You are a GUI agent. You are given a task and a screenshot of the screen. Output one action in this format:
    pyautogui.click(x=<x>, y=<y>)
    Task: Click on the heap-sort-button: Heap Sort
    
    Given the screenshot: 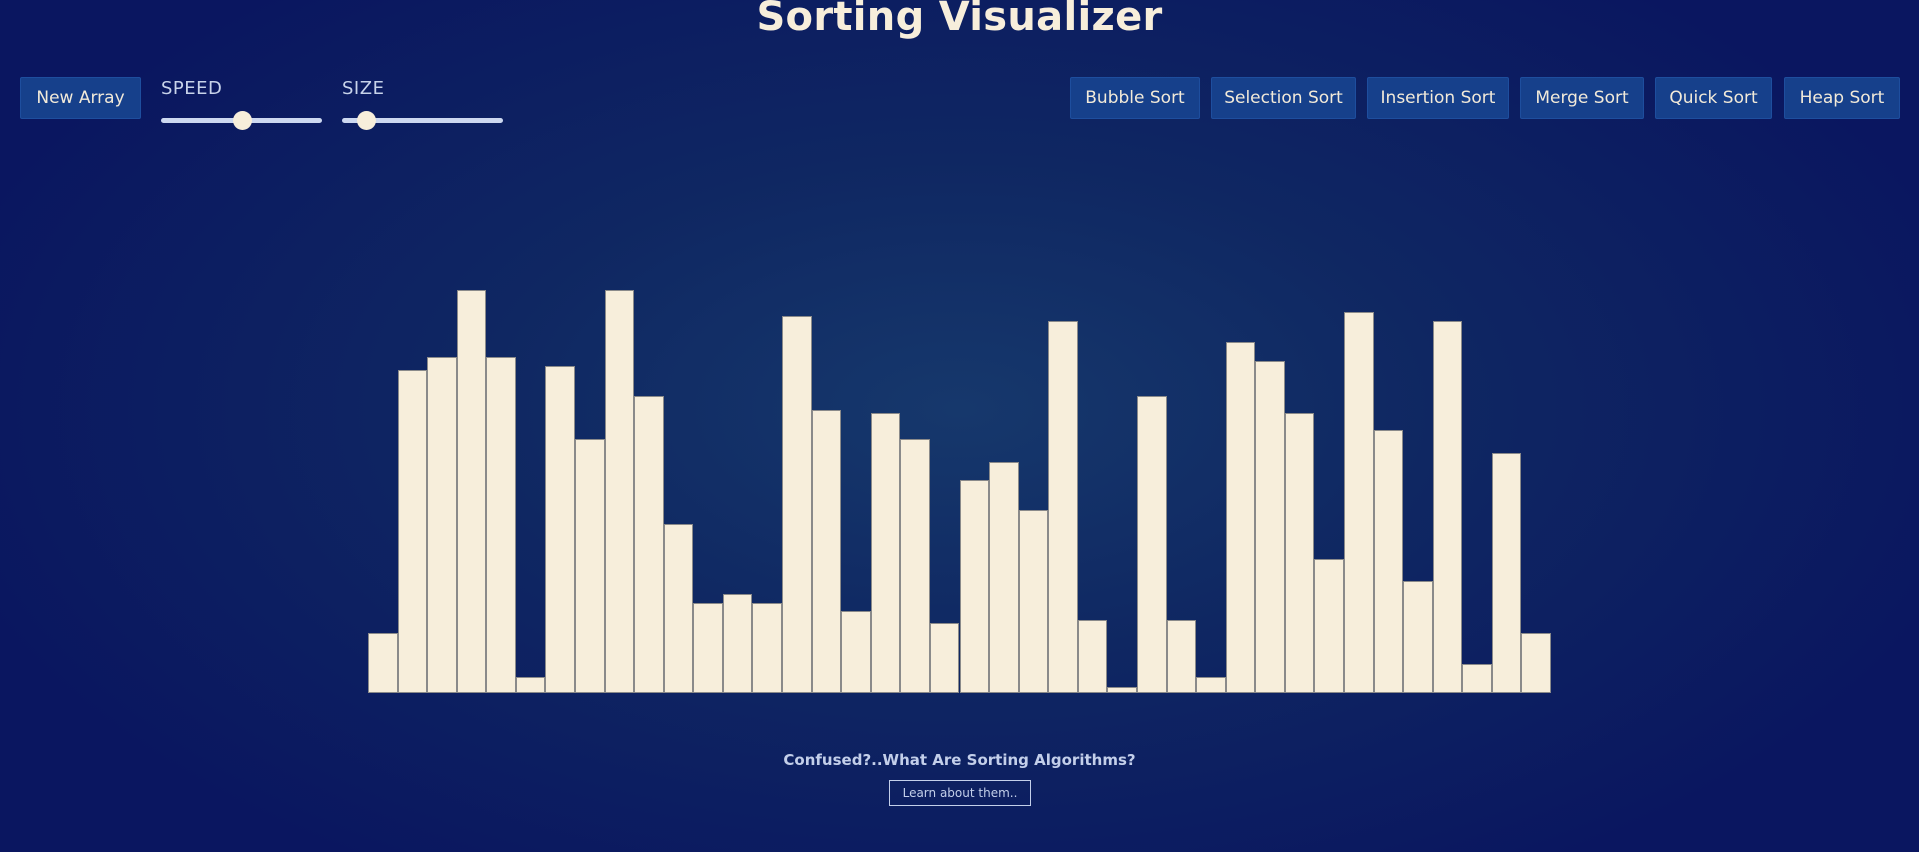 What is the action you would take?
    pyautogui.click(x=1842, y=98)
    